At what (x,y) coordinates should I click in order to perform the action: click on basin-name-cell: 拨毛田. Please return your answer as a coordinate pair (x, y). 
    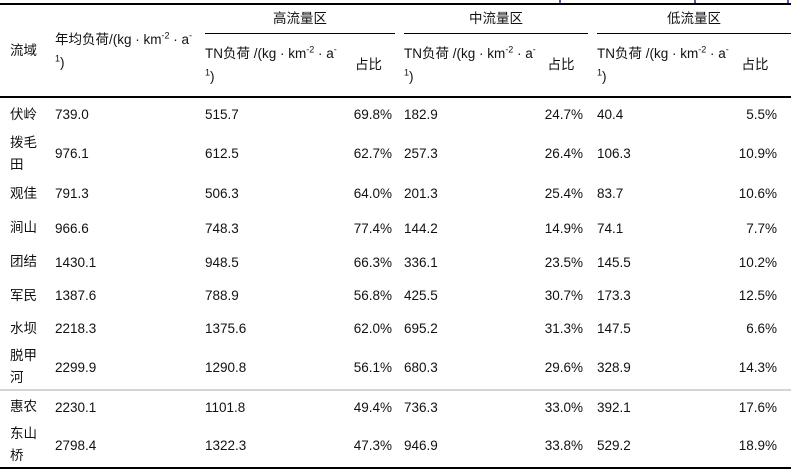
    Looking at the image, I should click on (23, 153).